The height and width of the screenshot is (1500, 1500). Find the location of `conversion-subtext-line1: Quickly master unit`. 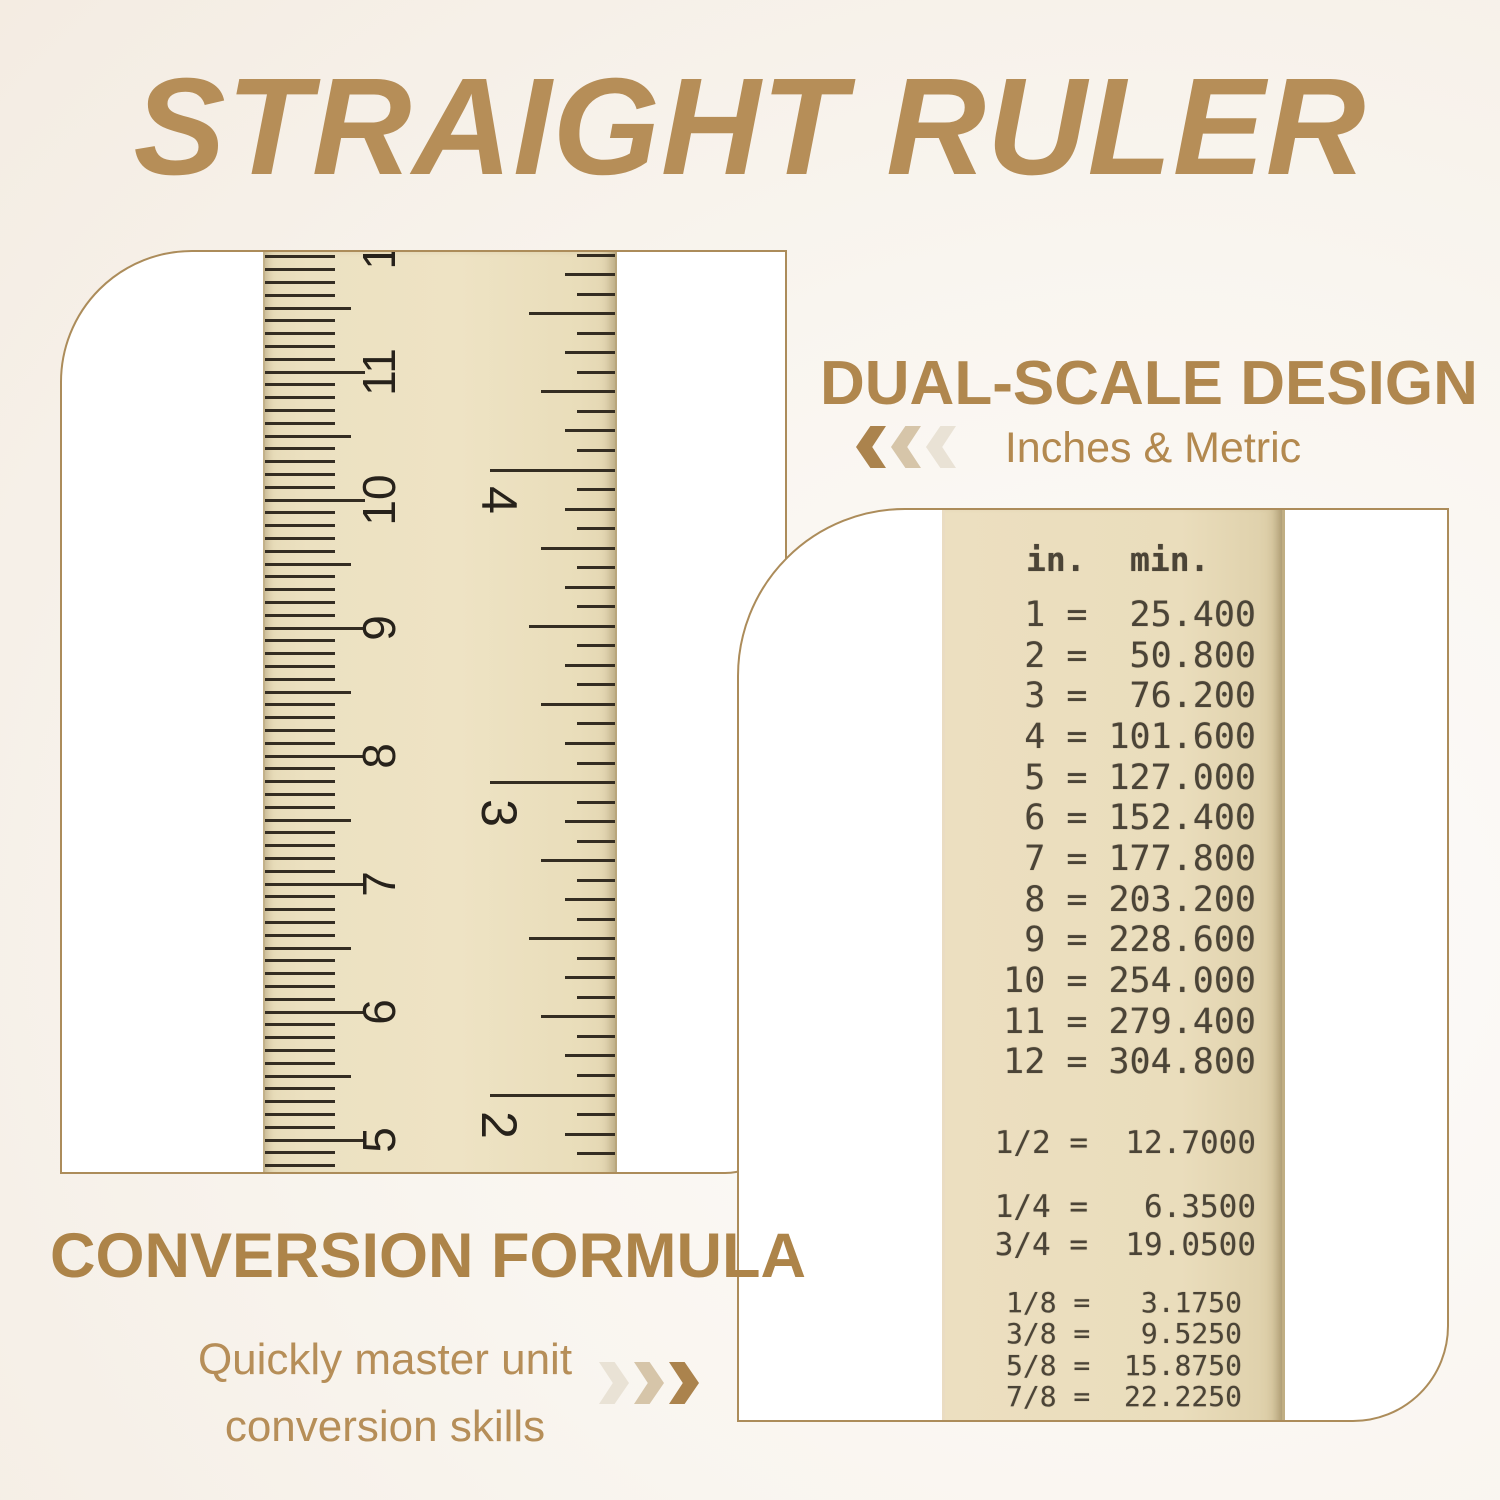

conversion-subtext-line1: Quickly master unit is located at coordinates (385, 1359).